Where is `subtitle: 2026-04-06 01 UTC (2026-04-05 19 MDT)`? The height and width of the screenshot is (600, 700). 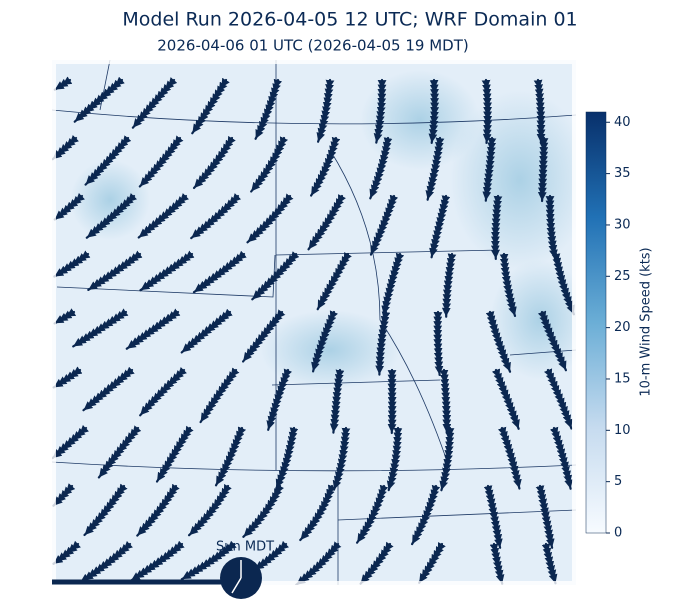 subtitle: 2026-04-06 01 UTC (2026-04-05 19 MDT) is located at coordinates (312, 46).